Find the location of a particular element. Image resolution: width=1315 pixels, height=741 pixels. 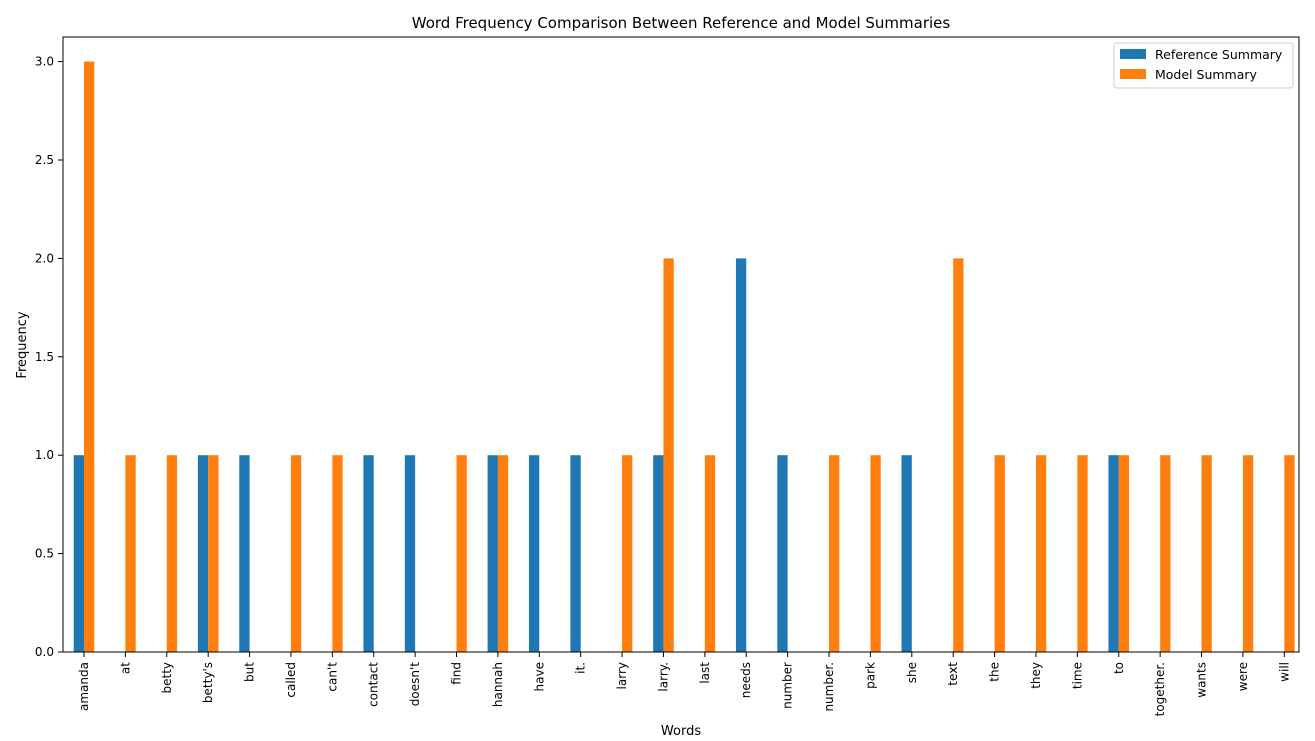

y-tick-label: 2.0 is located at coordinates (44, 258).